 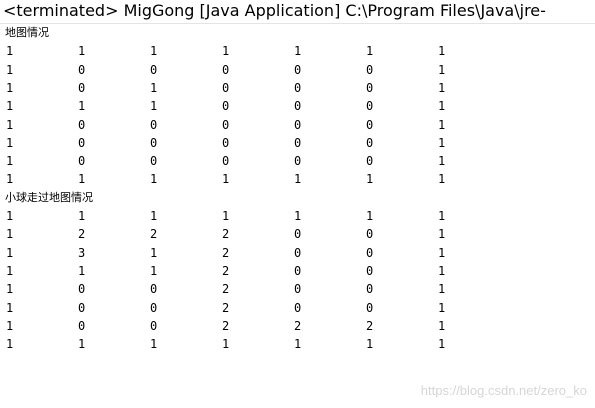 What do you see at coordinates (49, 197) in the screenshot?
I see `section-label: 小球走过地图情况` at bounding box center [49, 197].